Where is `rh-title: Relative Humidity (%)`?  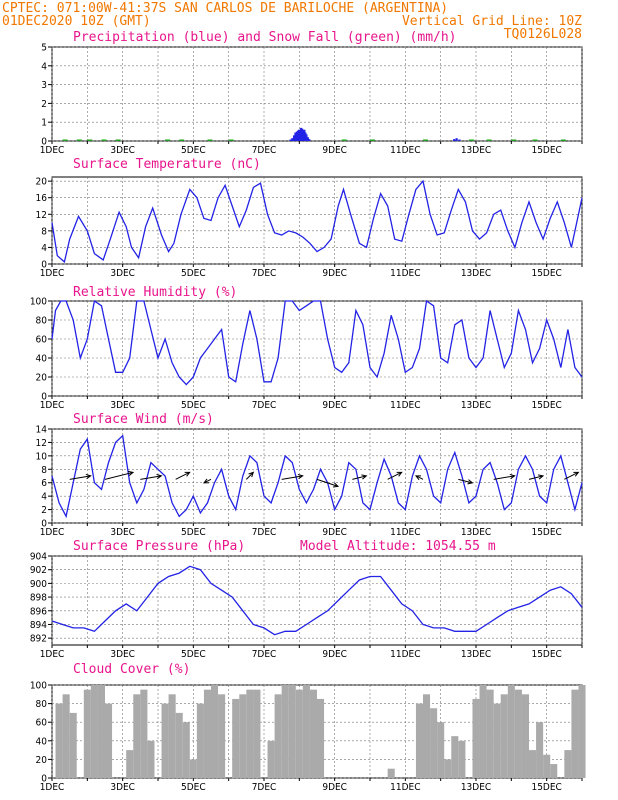 rh-title: Relative Humidity (%) is located at coordinates (155, 292).